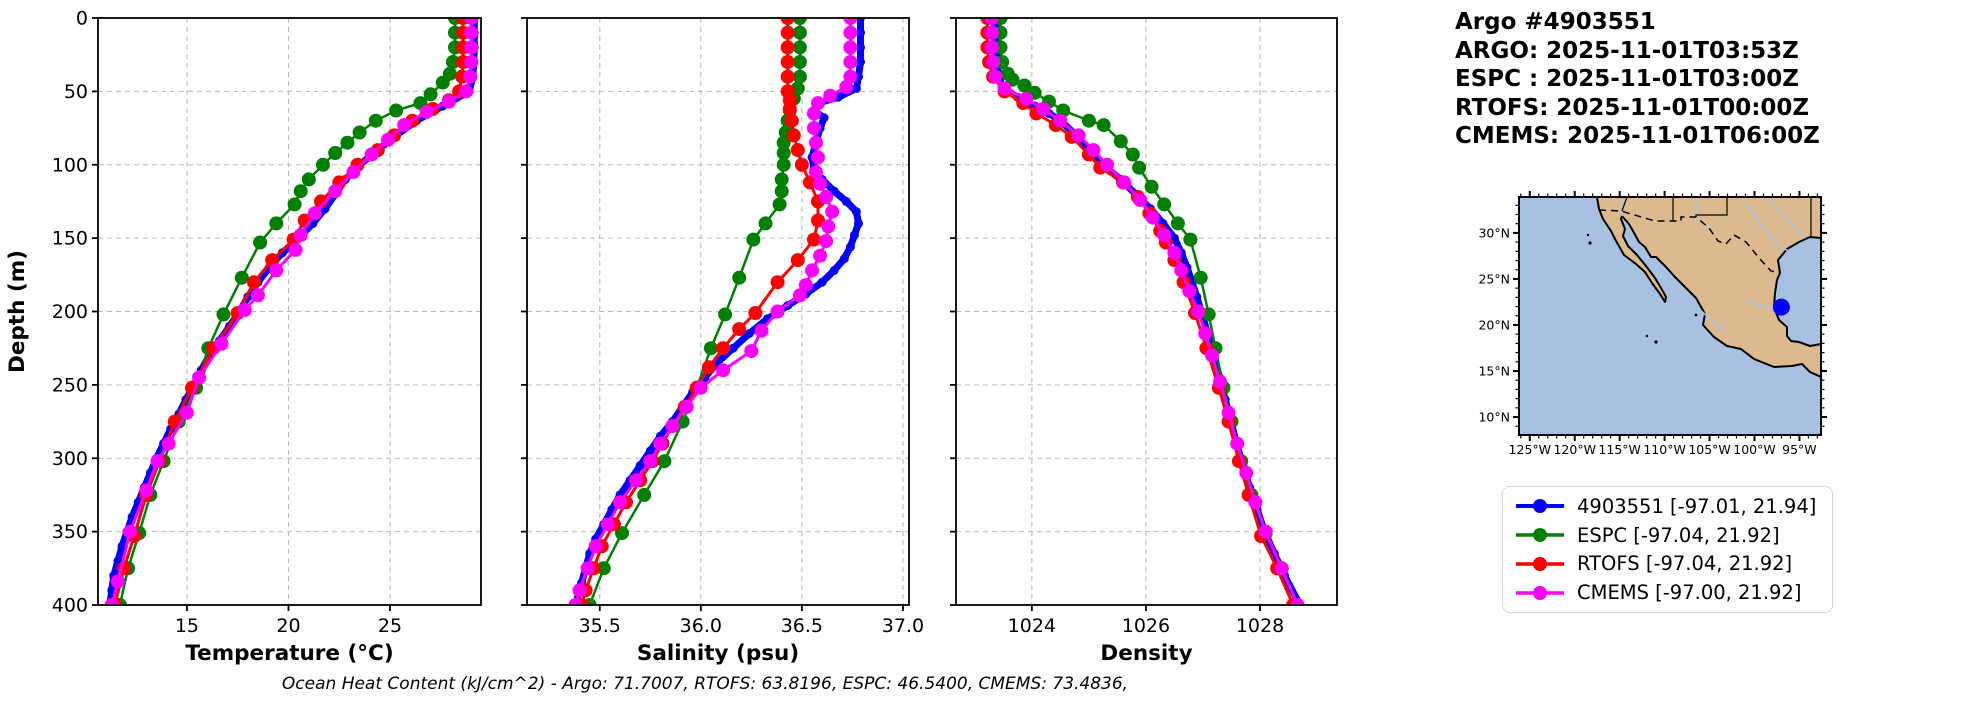 The width and height of the screenshot is (1967, 712). What do you see at coordinates (76, 92) in the screenshot?
I see `svg-text: 50` at bounding box center [76, 92].